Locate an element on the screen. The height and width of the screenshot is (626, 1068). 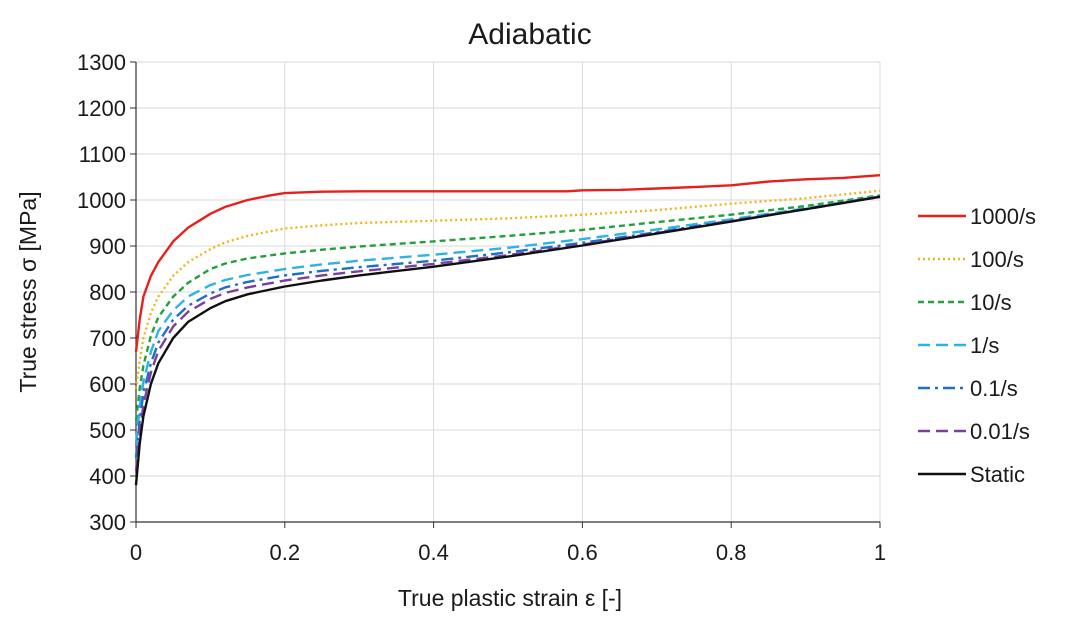
legend-label-static: Static is located at coordinates (997, 474).